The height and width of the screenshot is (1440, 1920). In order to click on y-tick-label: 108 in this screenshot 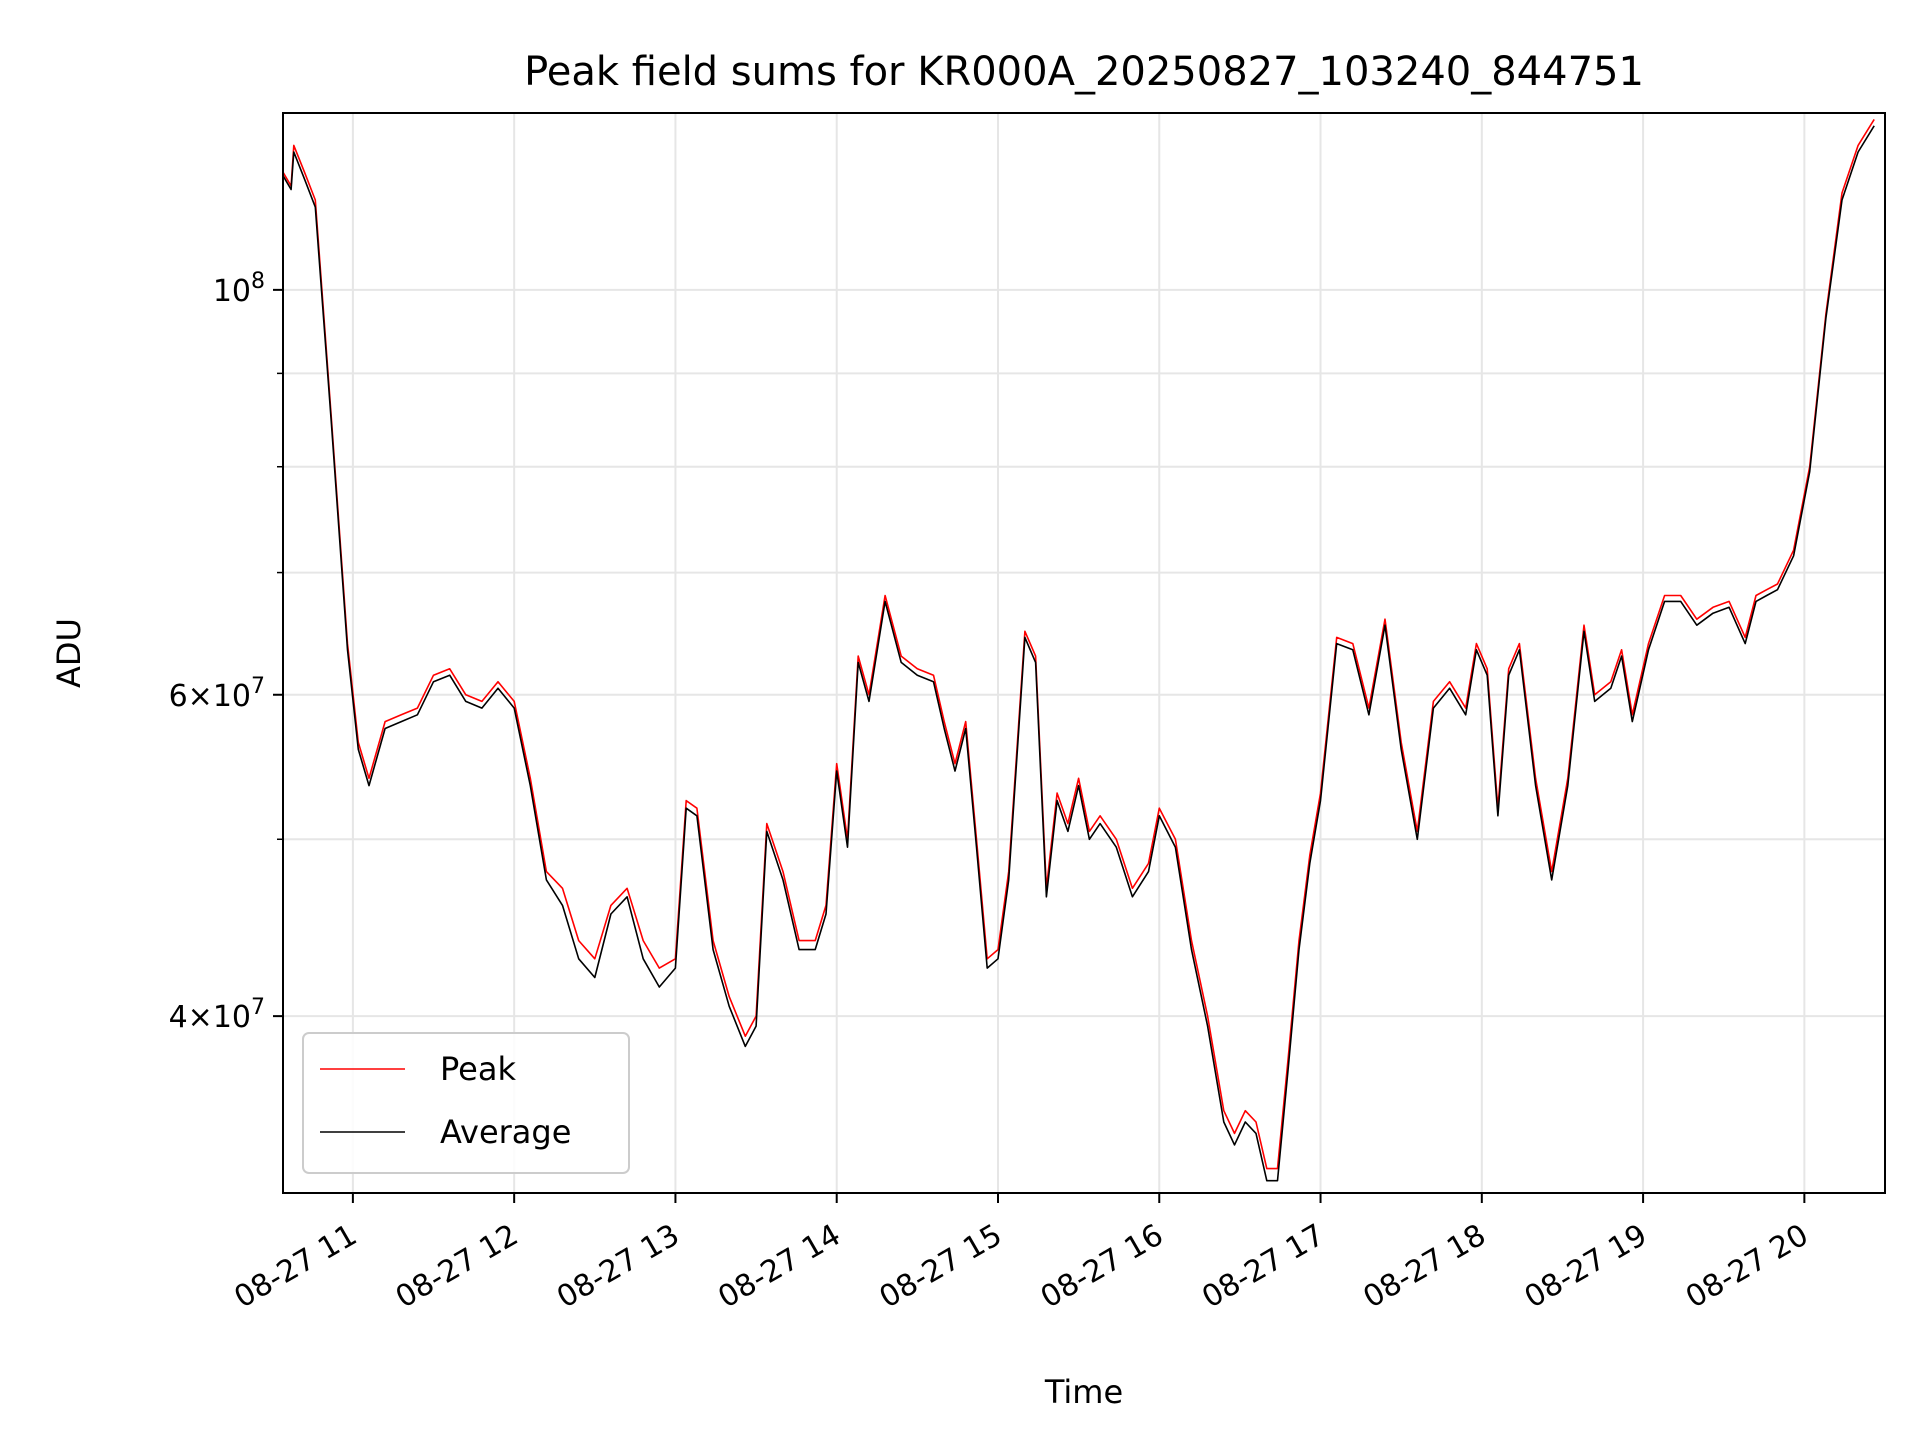, I will do `click(239, 289)`.